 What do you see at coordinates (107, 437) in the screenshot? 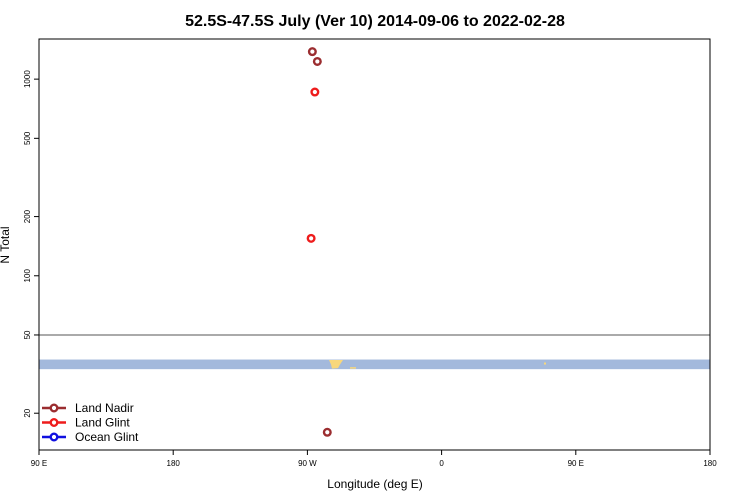
I see `legend-label-ocean-glint: Ocean Glint` at bounding box center [107, 437].